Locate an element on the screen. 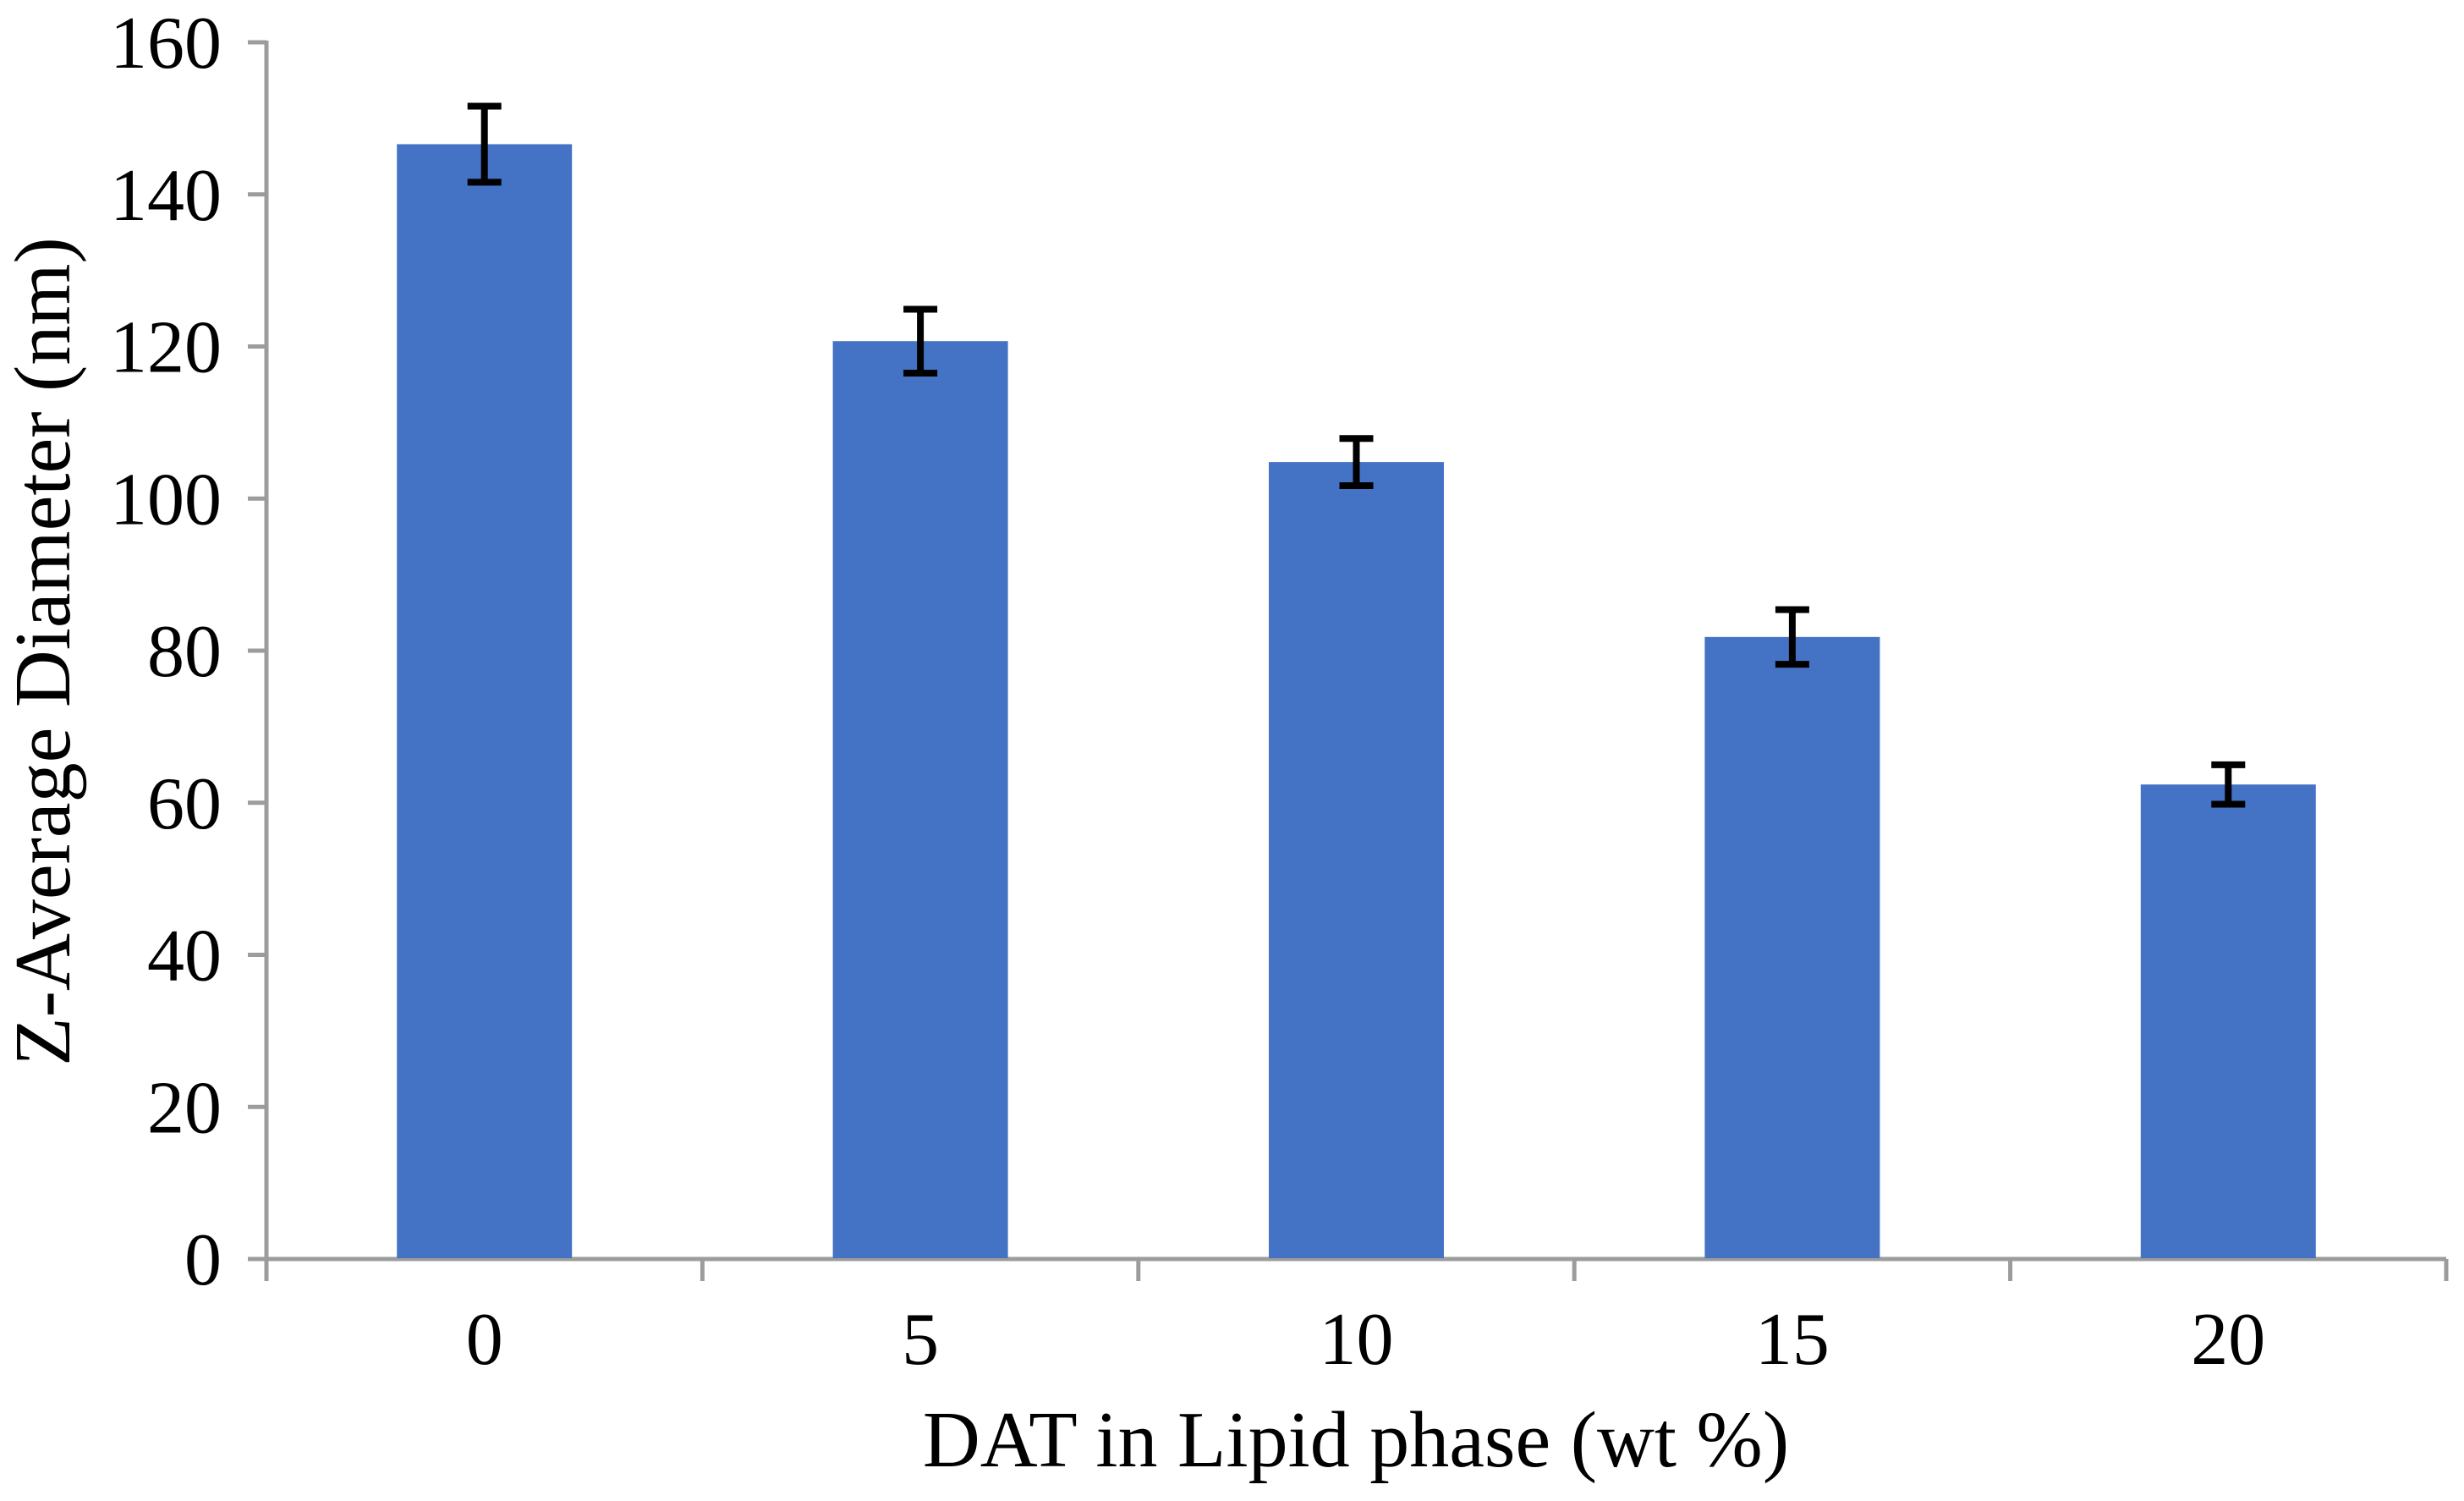  y-tick-label: 120 is located at coordinates (166, 348).